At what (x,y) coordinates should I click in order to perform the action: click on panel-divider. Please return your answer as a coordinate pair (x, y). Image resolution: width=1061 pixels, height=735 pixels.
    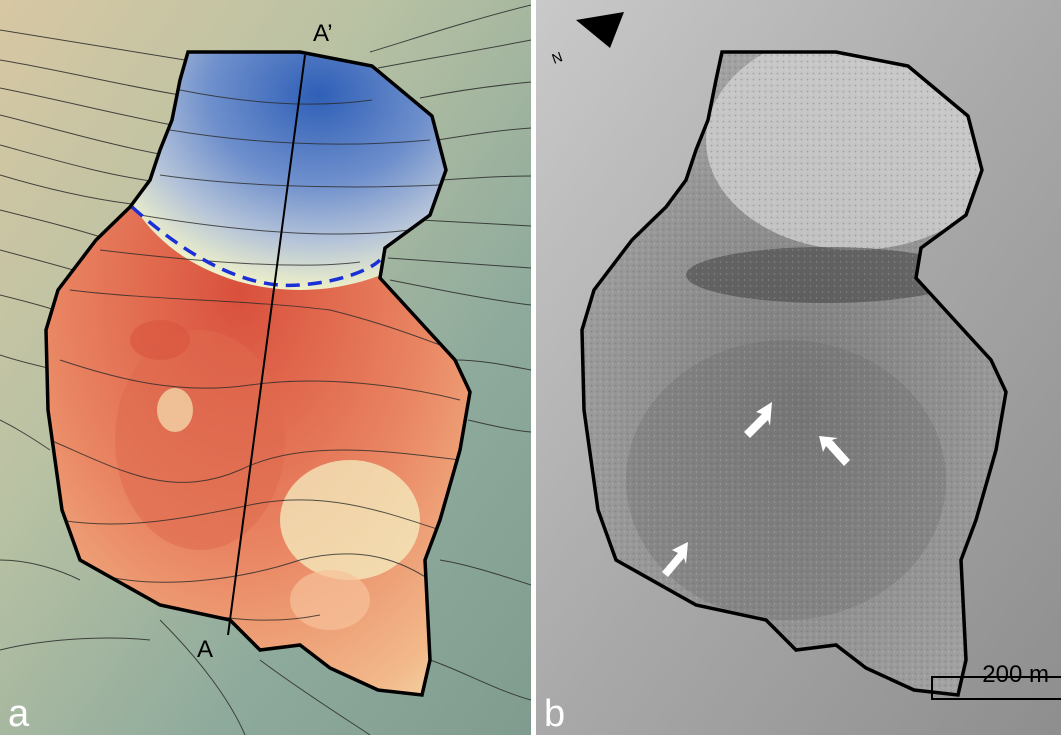
    Looking at the image, I should click on (533, 367).